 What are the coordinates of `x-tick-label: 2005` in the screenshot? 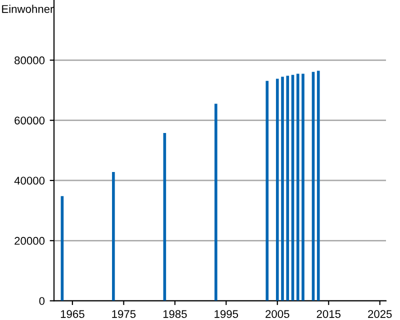 It's located at (278, 314).